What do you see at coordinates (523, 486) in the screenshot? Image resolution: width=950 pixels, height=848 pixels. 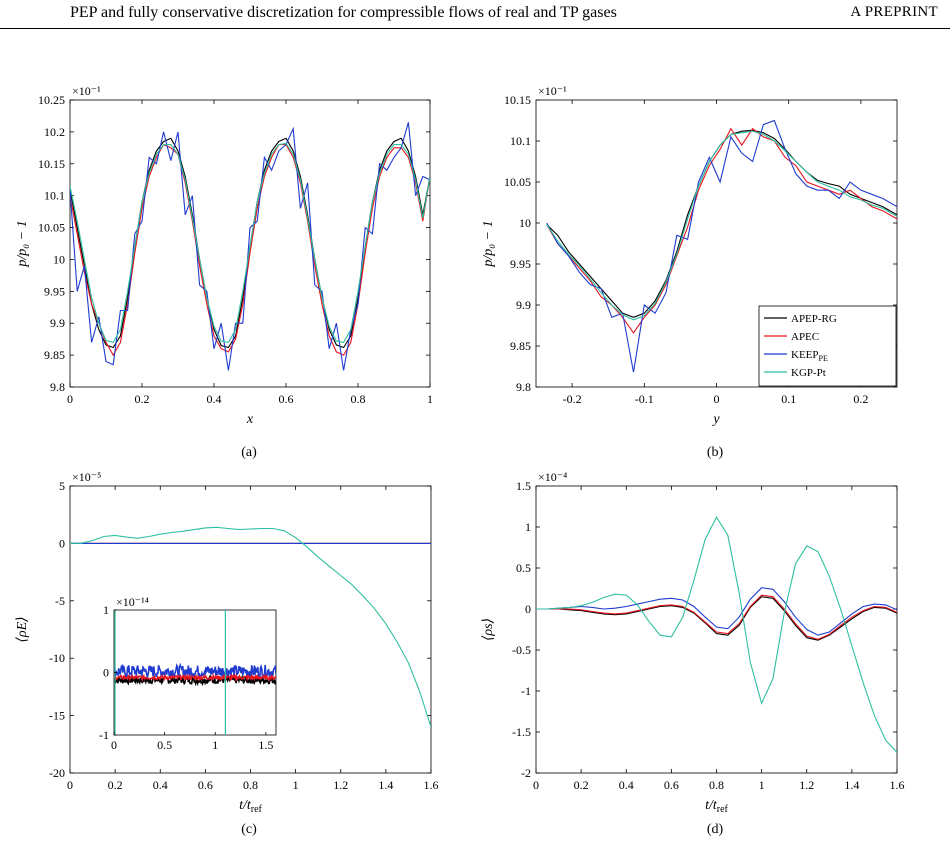 I see `y-tick-label-d: 1.5` at bounding box center [523, 486].